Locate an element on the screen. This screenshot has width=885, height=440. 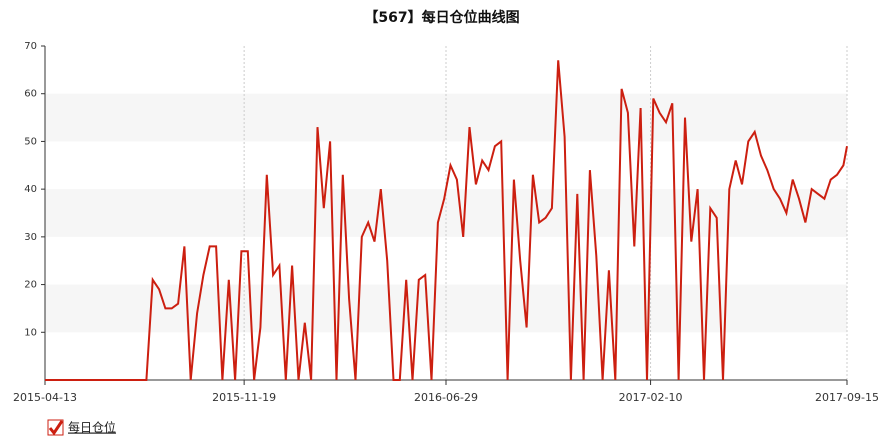
y-tick-label: 50 is located at coordinates (30, 141).